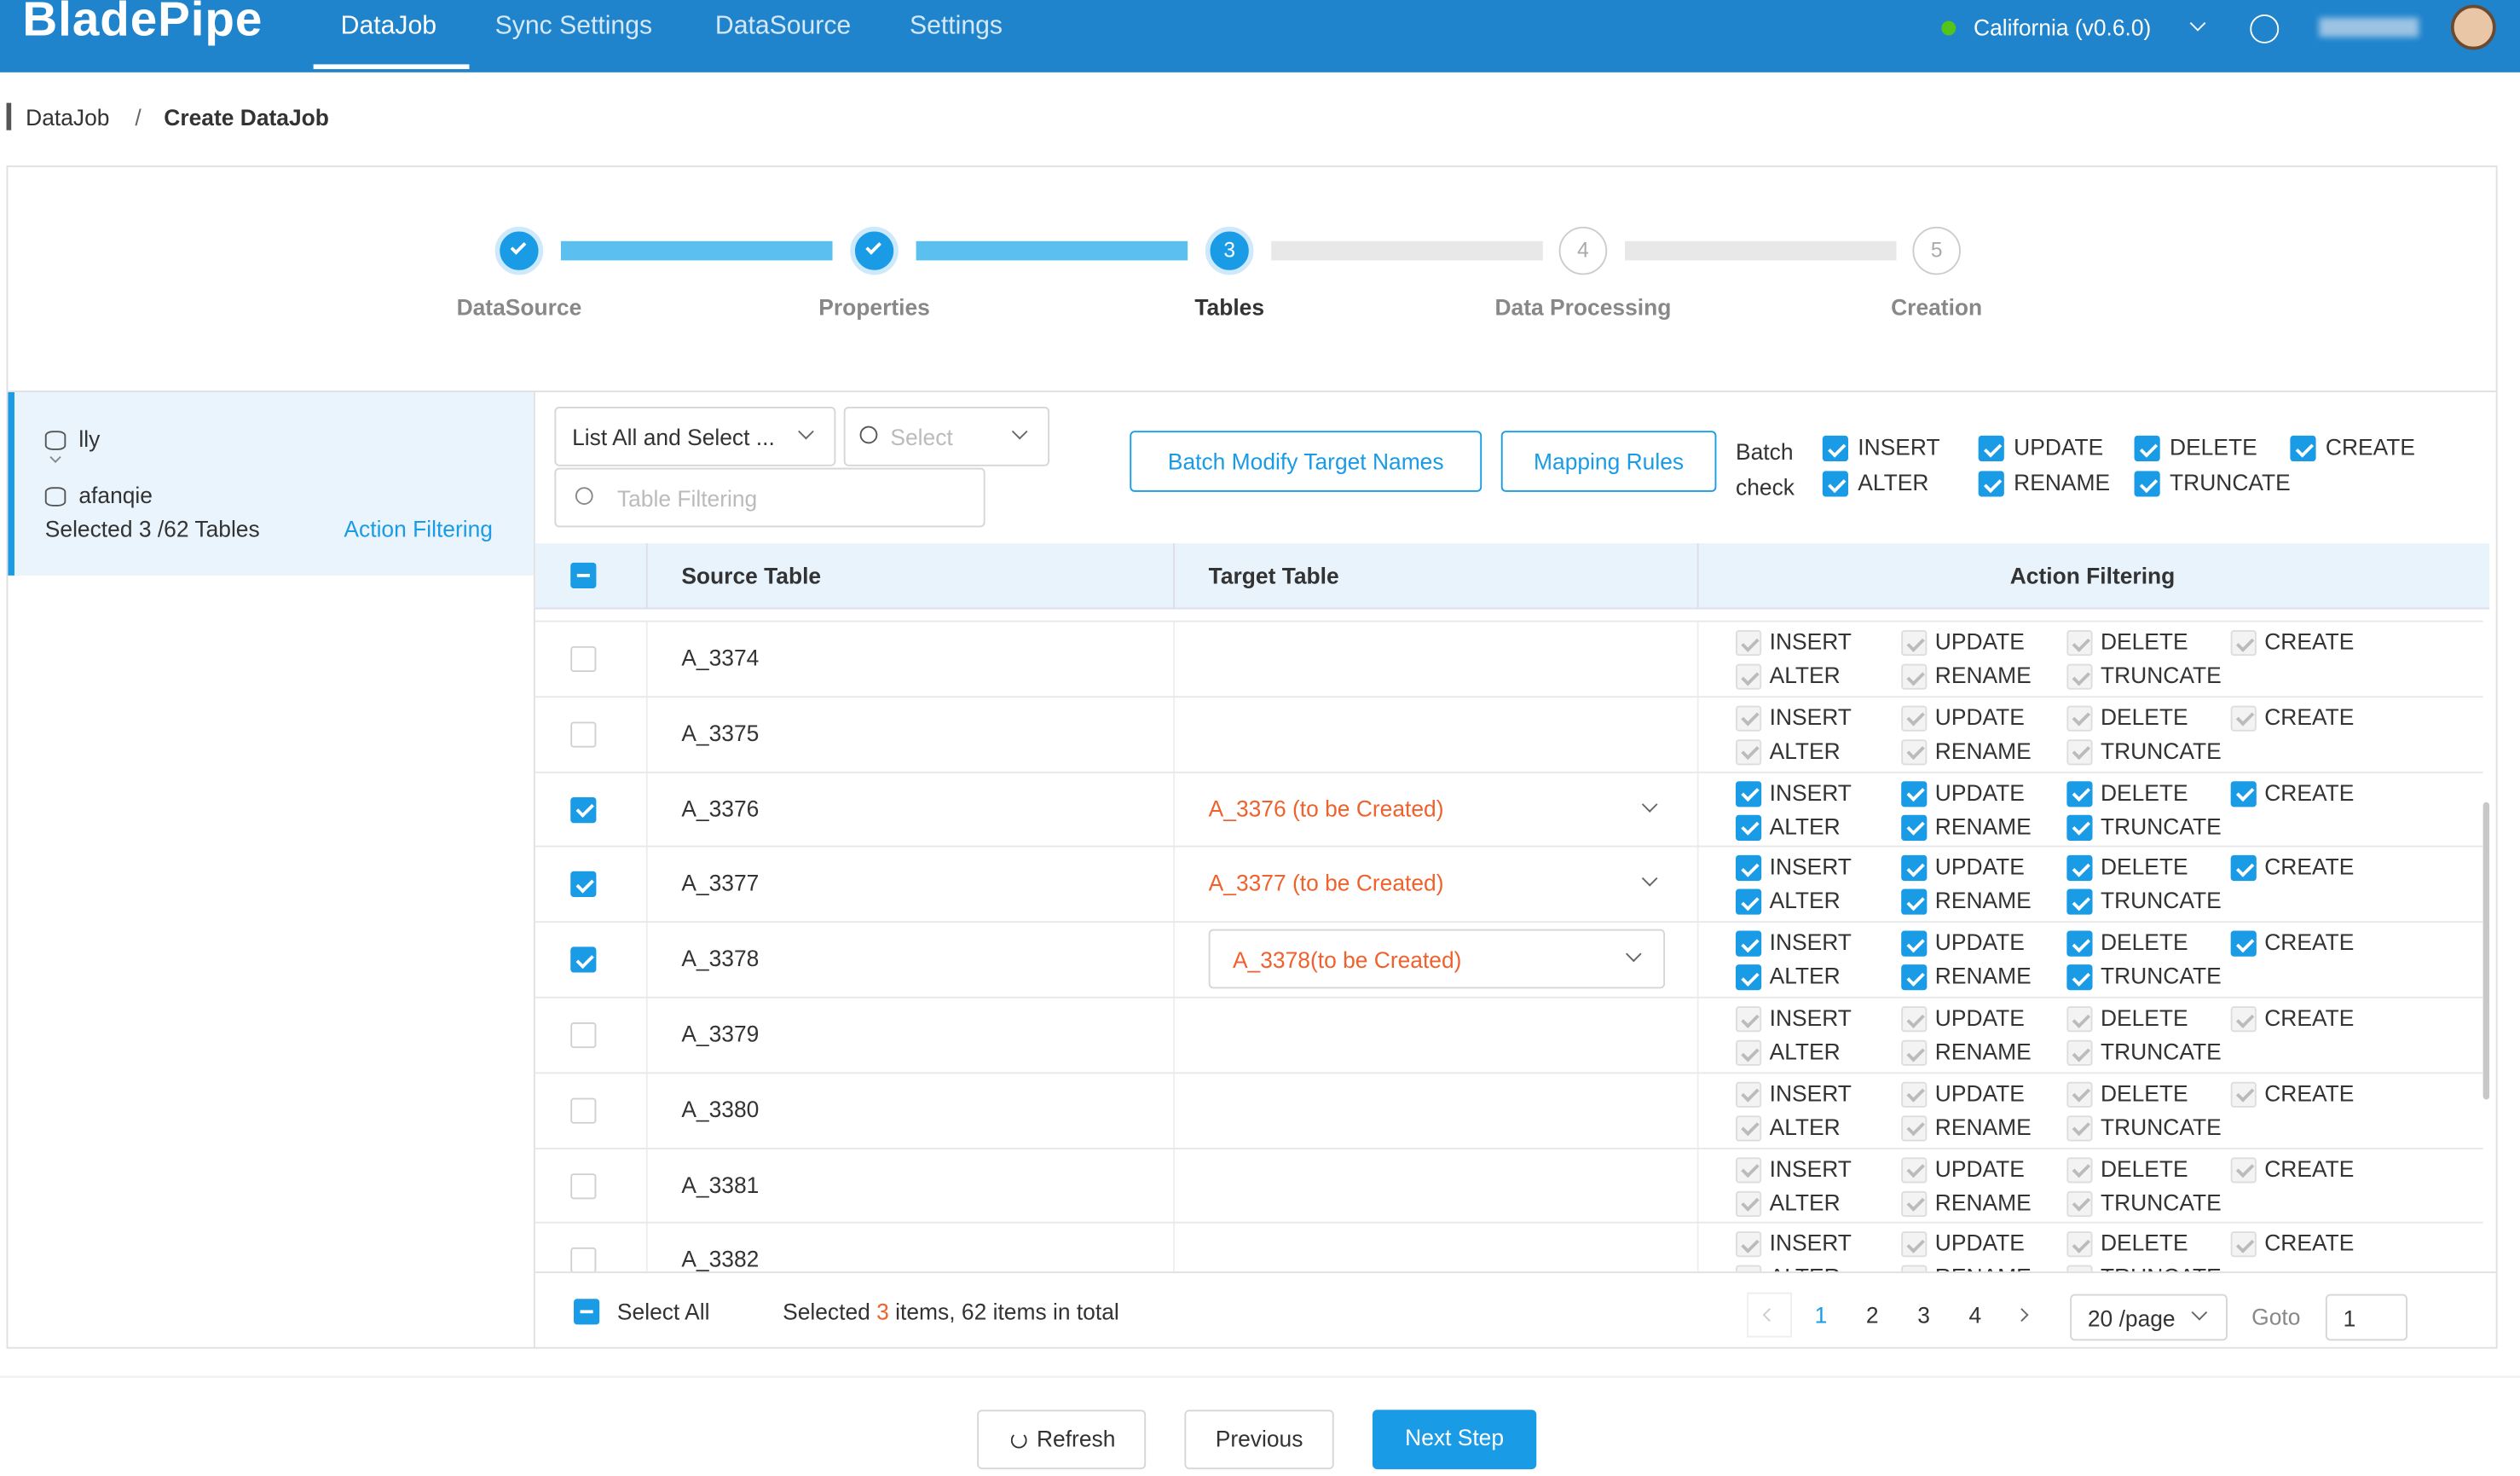 This screenshot has width=2520, height=1476. What do you see at coordinates (419, 529) in the screenshot?
I see `action-filtering-link: Action Filtering` at bounding box center [419, 529].